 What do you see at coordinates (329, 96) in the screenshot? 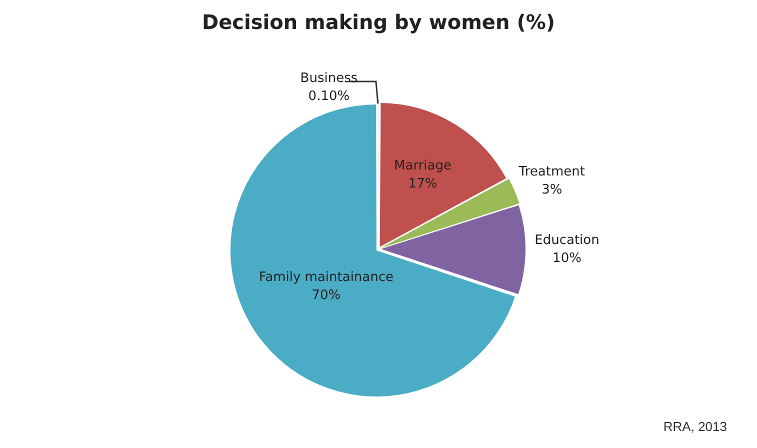
I see `data-label: 0.10%` at bounding box center [329, 96].